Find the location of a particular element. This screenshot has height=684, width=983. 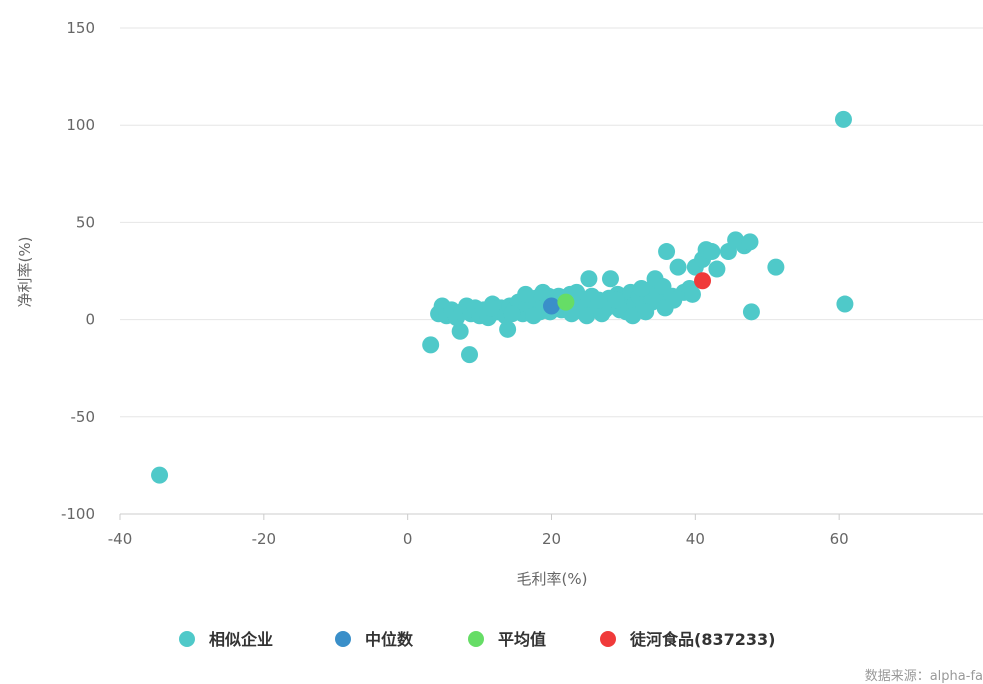

x-tick-label: -20 is located at coordinates (264, 539).